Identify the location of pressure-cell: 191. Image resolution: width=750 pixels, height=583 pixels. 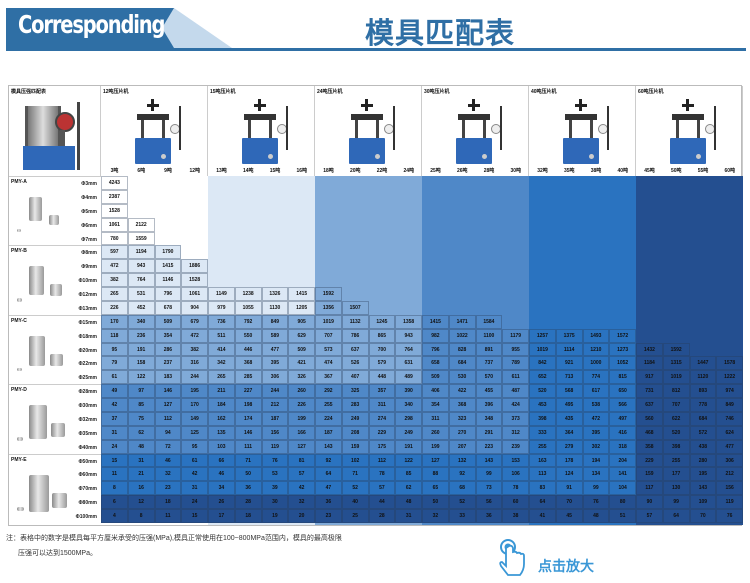
(408, 446).